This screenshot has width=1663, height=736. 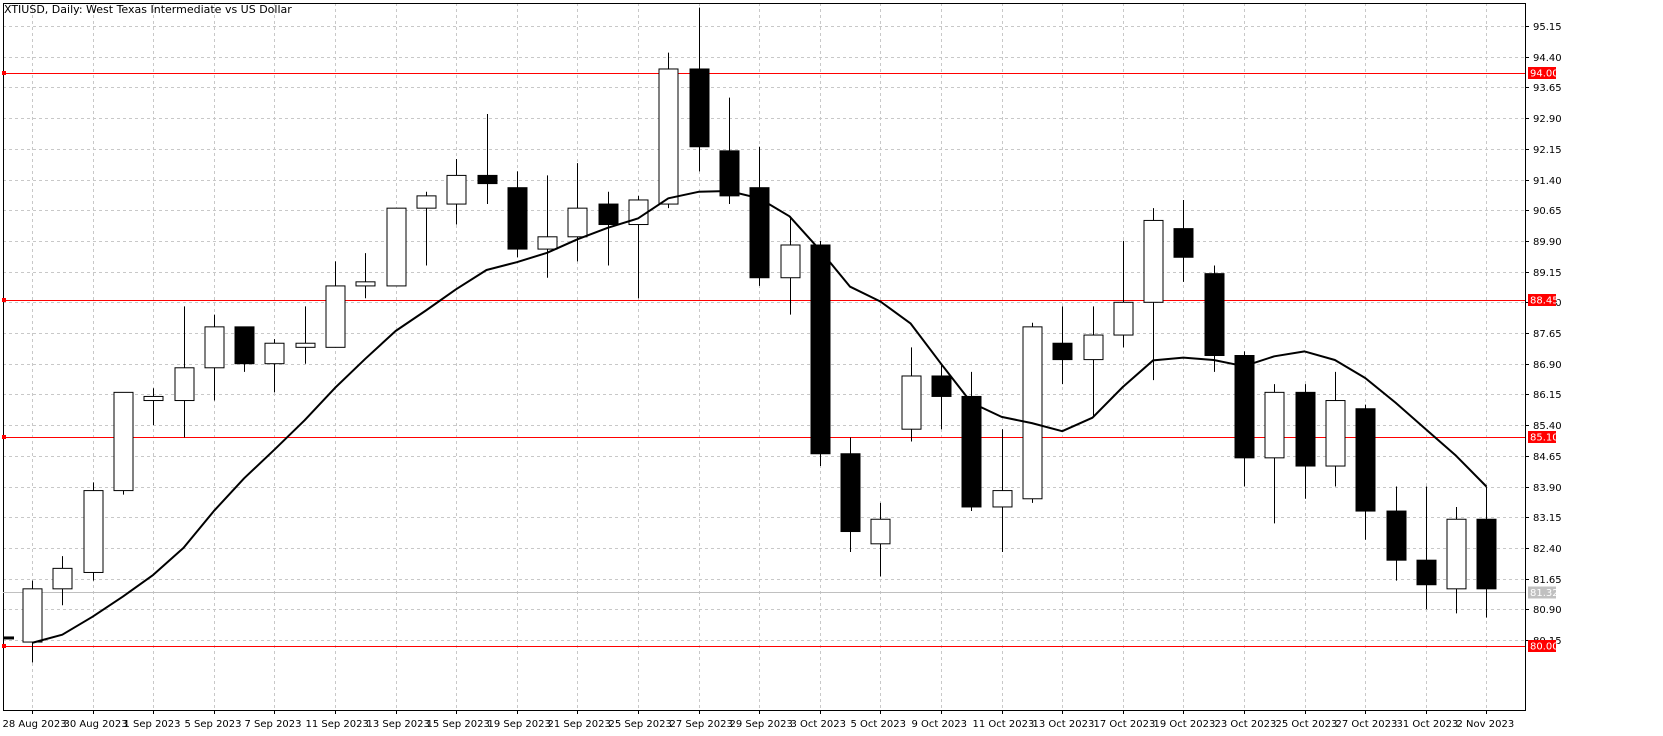 What do you see at coordinates (1064, 724) in the screenshot?
I see `x-tick-label: 13 Oct 2023` at bounding box center [1064, 724].